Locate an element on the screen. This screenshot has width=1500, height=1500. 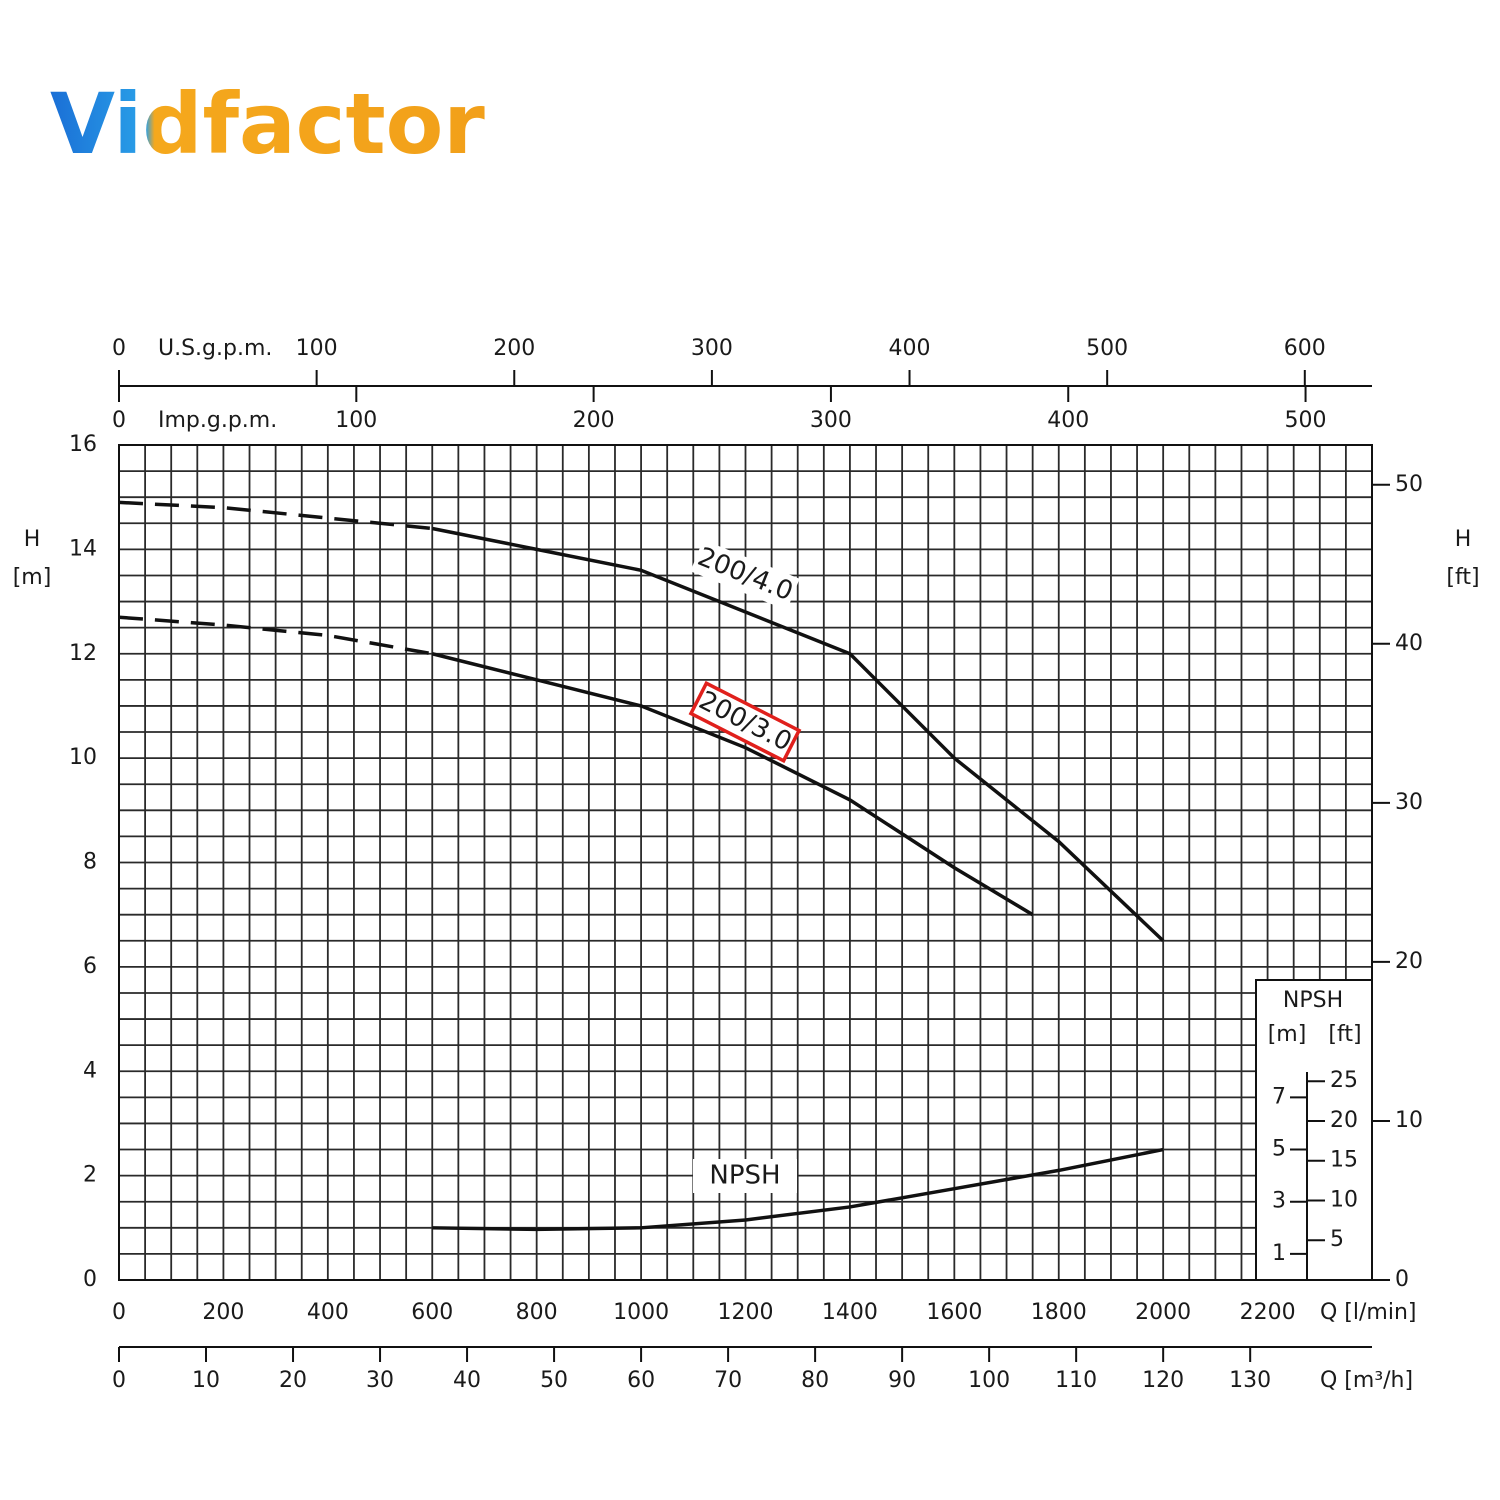
x2-tick-label: 90 is located at coordinates (902, 1380).